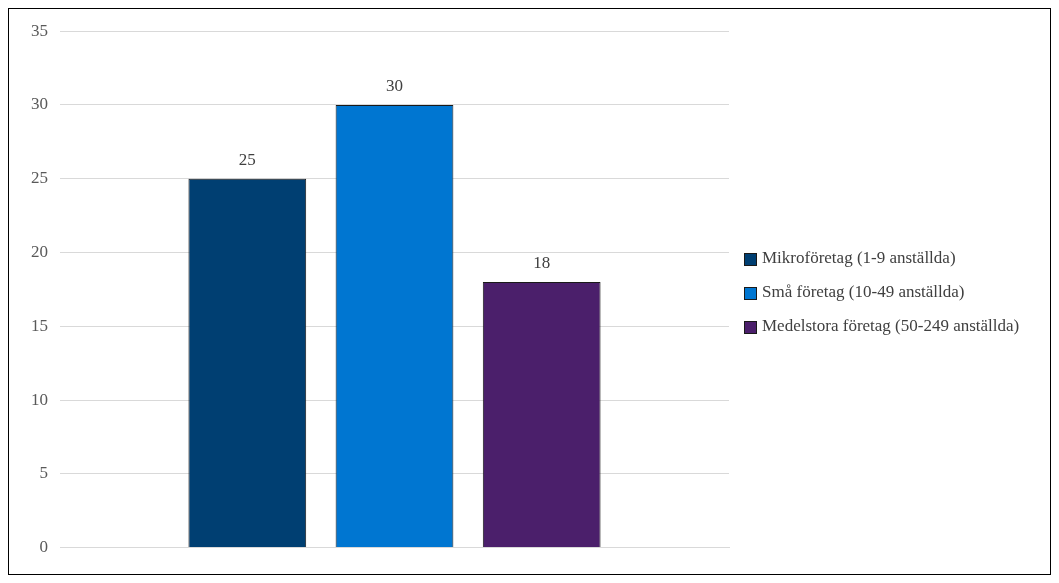  What do you see at coordinates (43, 473) in the screenshot?
I see `y-tick-label: 5` at bounding box center [43, 473].